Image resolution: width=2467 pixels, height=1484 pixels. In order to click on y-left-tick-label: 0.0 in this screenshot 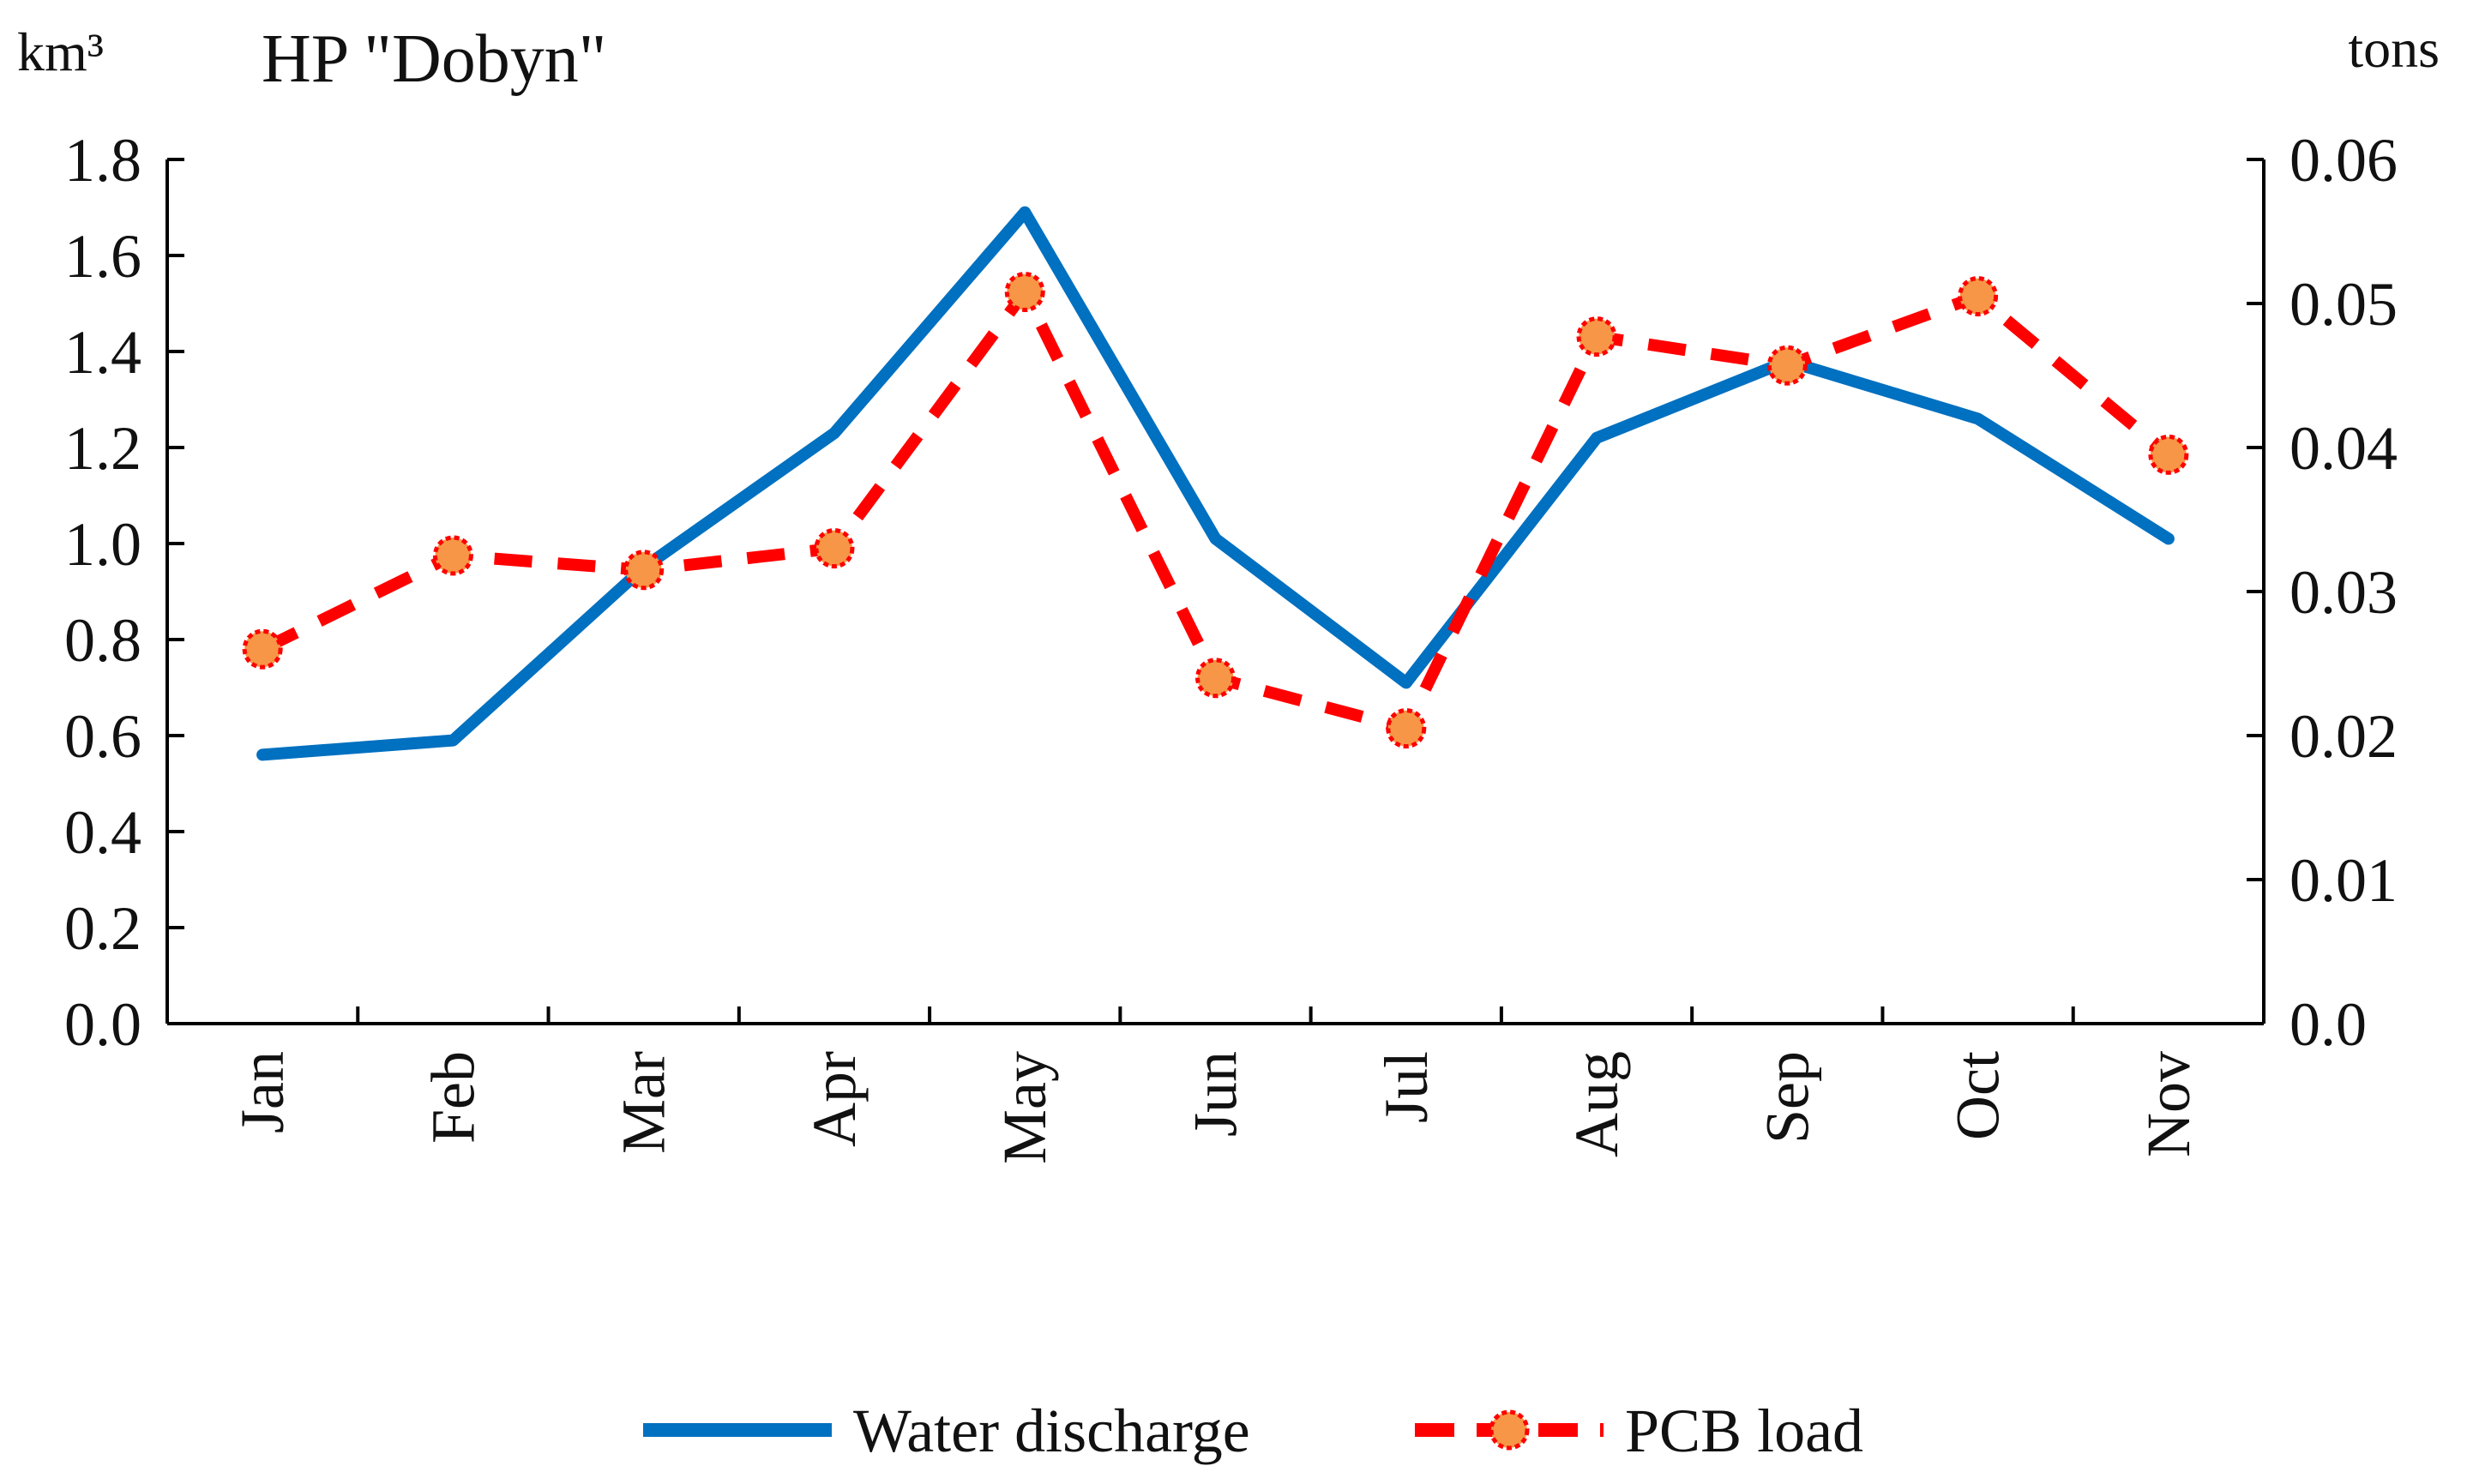, I will do `click(102, 1024)`.